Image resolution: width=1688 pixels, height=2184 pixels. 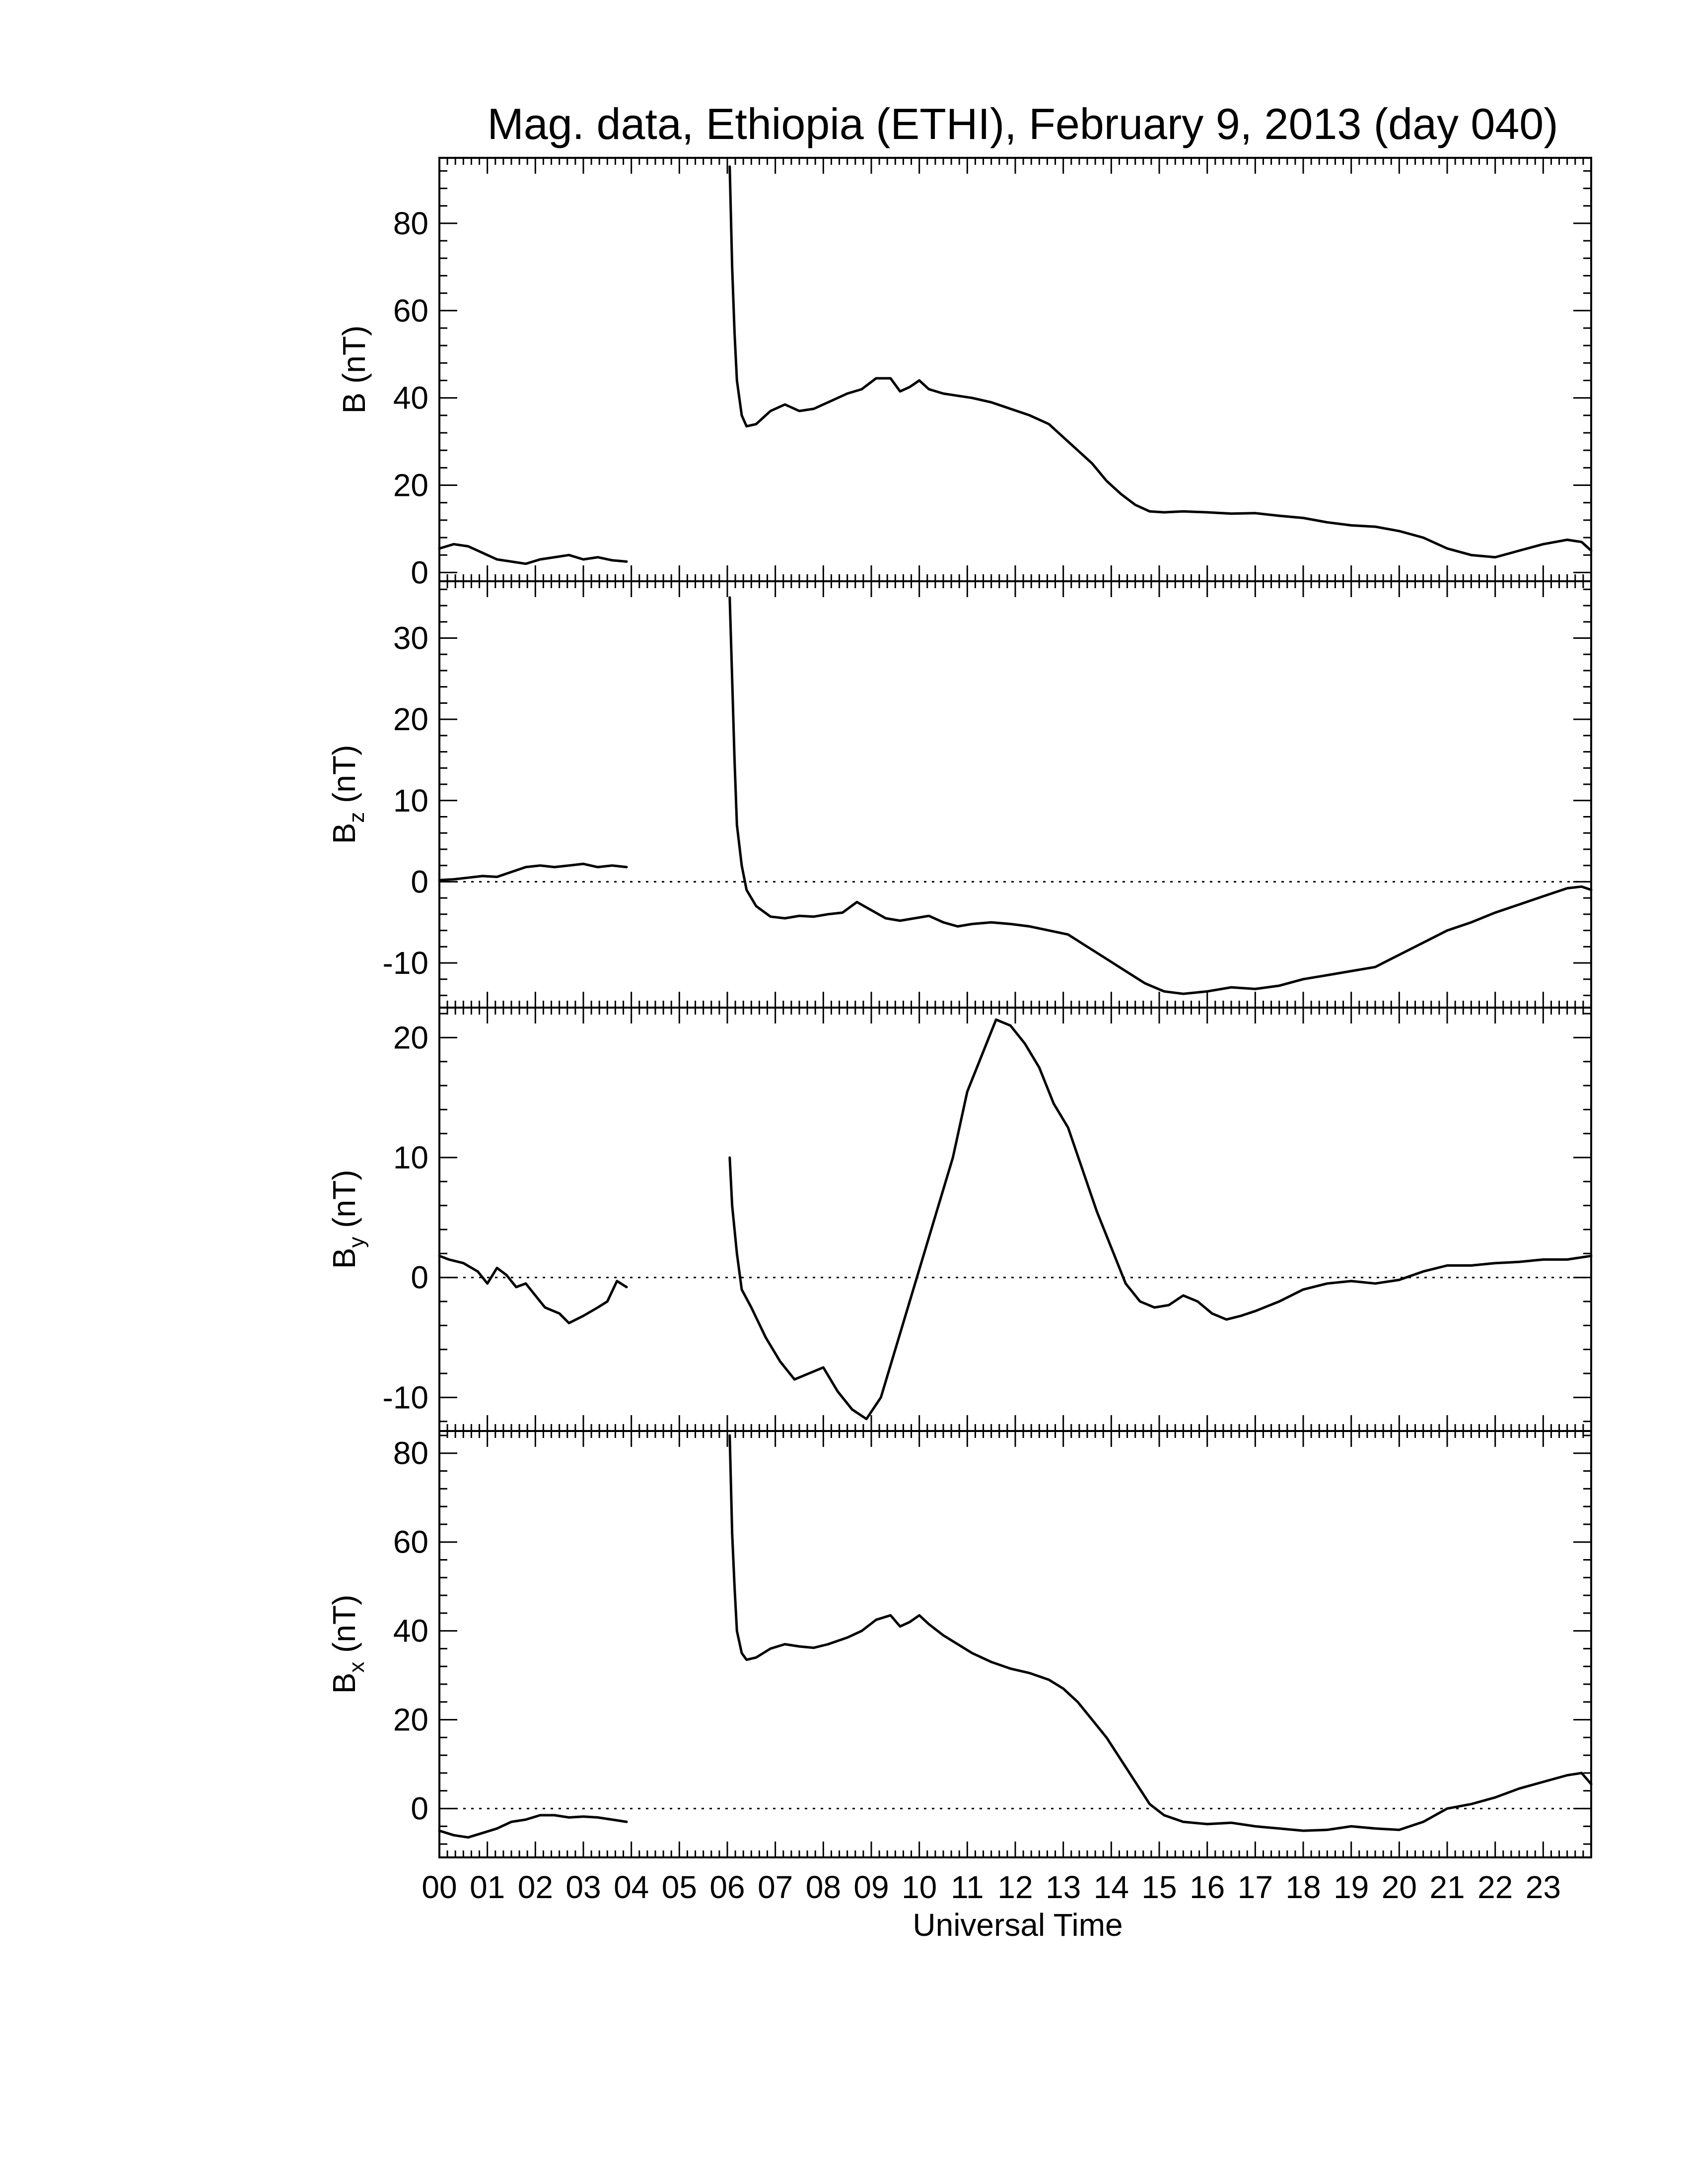 What do you see at coordinates (727, 1887) in the screenshot?
I see `x-tick-label: 06` at bounding box center [727, 1887].